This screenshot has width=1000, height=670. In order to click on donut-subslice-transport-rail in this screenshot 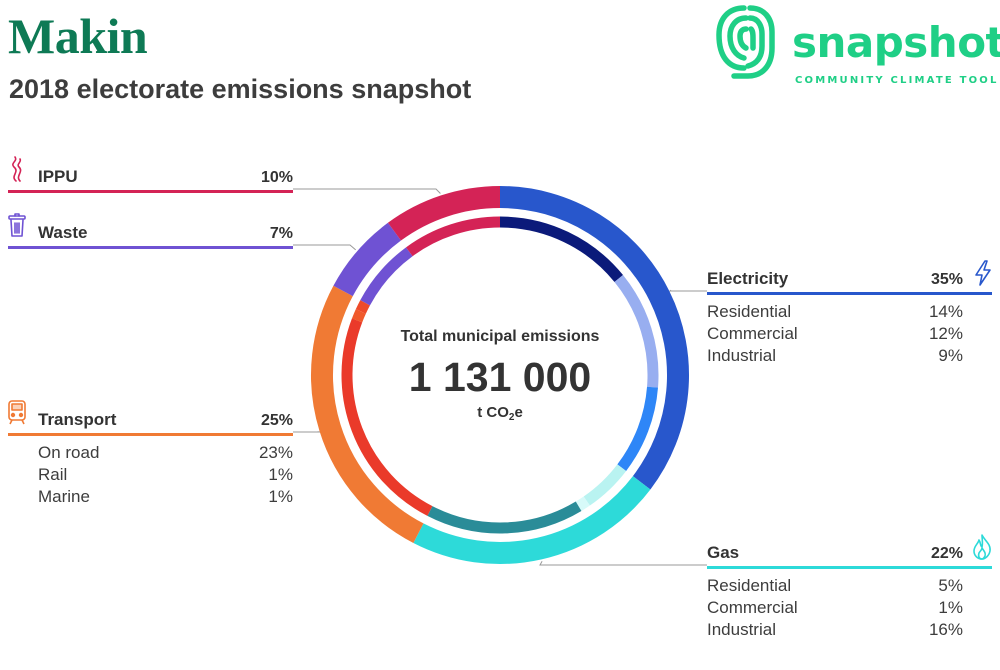, I will do `click(358, 316)`.